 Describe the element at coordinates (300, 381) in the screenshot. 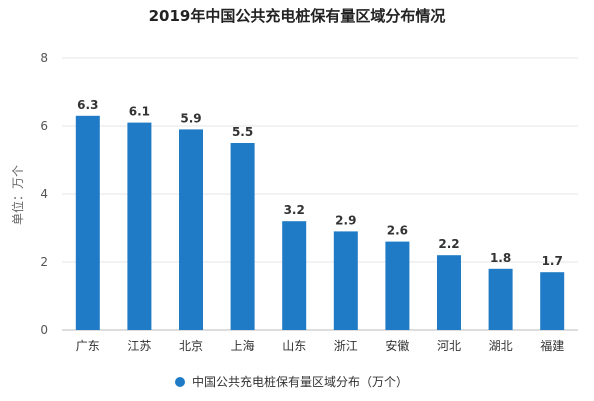

I see `legend-label: 中国公共充电桩保有量区域分布（万个）` at that location.